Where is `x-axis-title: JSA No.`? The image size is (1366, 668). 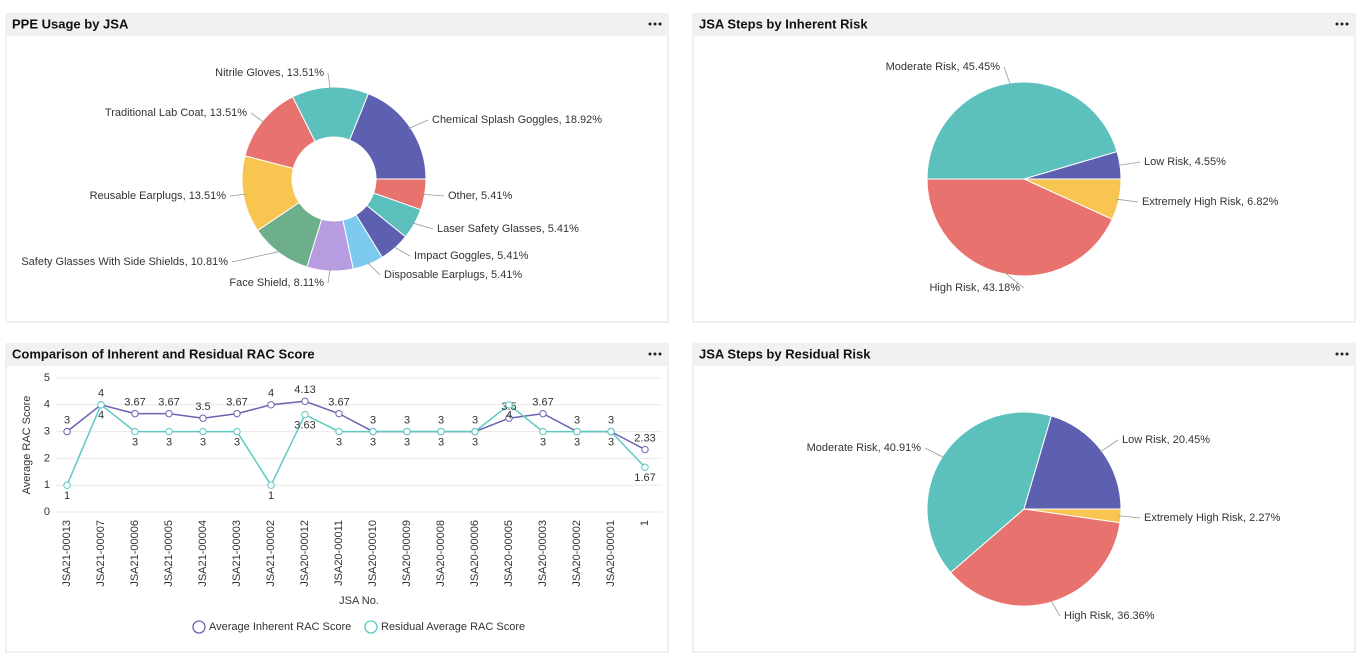 x-axis-title: JSA No. is located at coordinates (359, 601).